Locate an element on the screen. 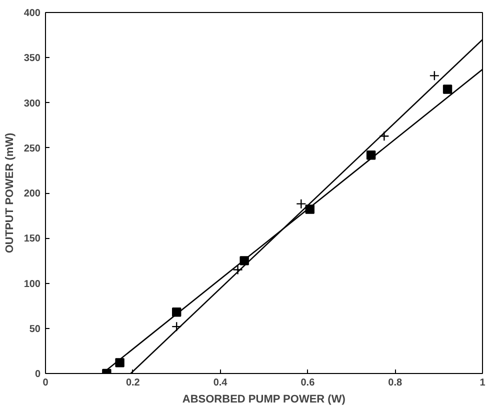 The image size is (504, 412). y-tick-label: 150 is located at coordinates (32, 239).